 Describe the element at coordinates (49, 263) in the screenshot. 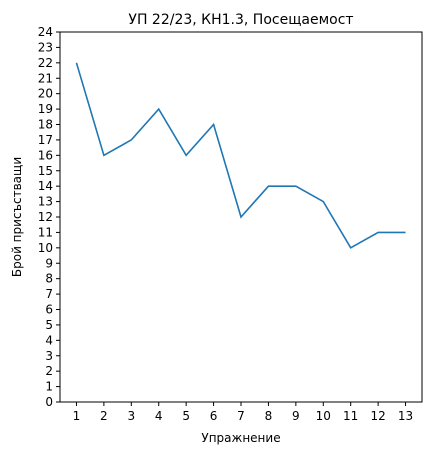

I see `y-tick-label: 9` at that location.